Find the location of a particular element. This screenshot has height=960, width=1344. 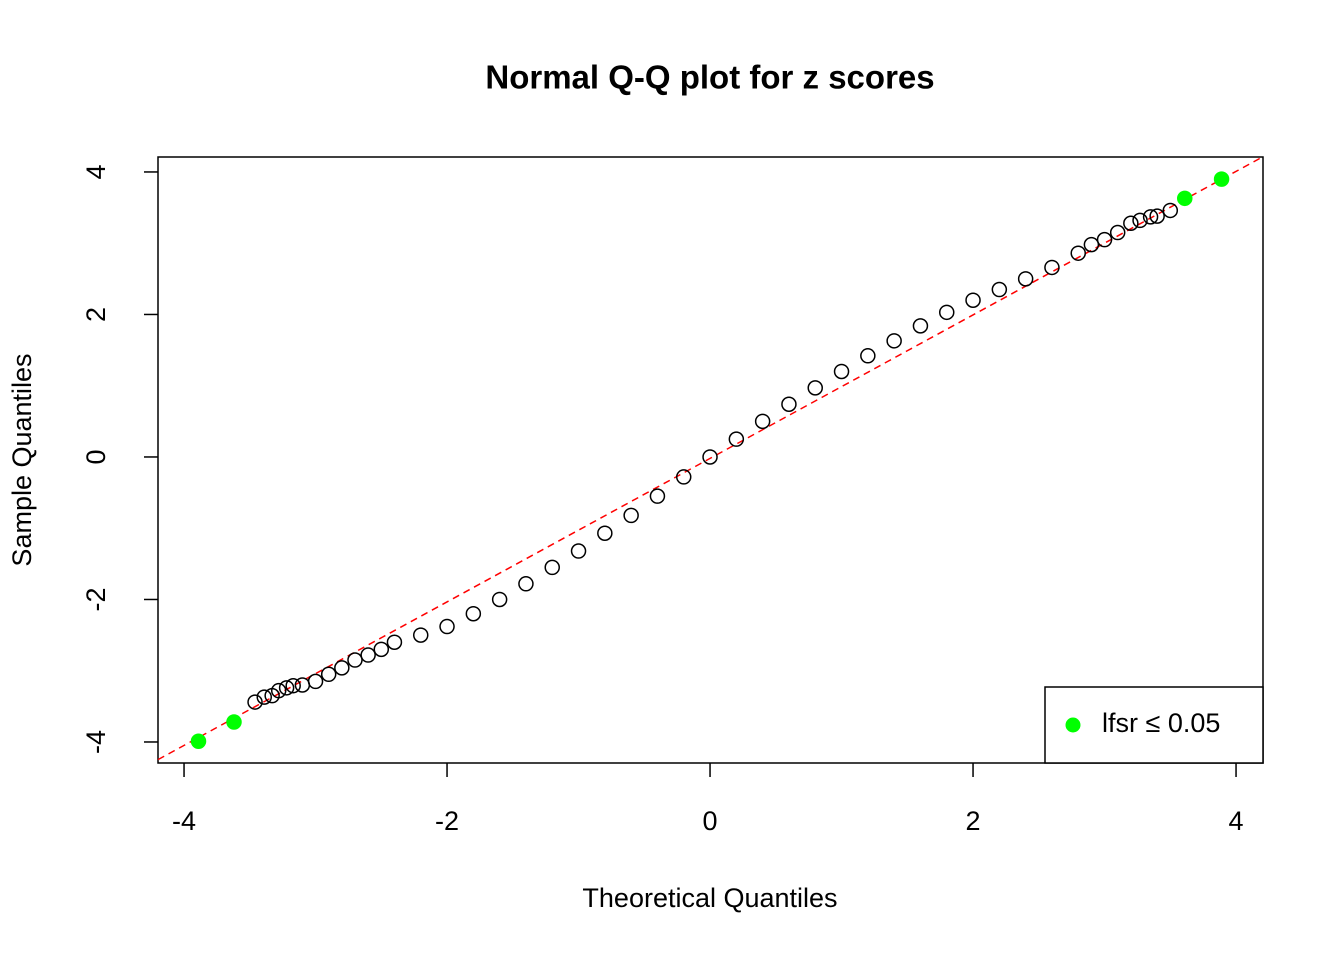

legend-symbol is located at coordinates (1073, 725).